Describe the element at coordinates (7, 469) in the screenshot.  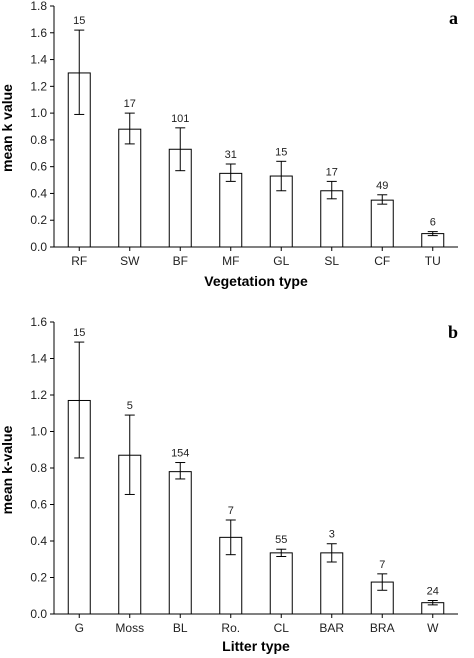
I see `panel-b-y-axis-title: mean k-value` at that location.